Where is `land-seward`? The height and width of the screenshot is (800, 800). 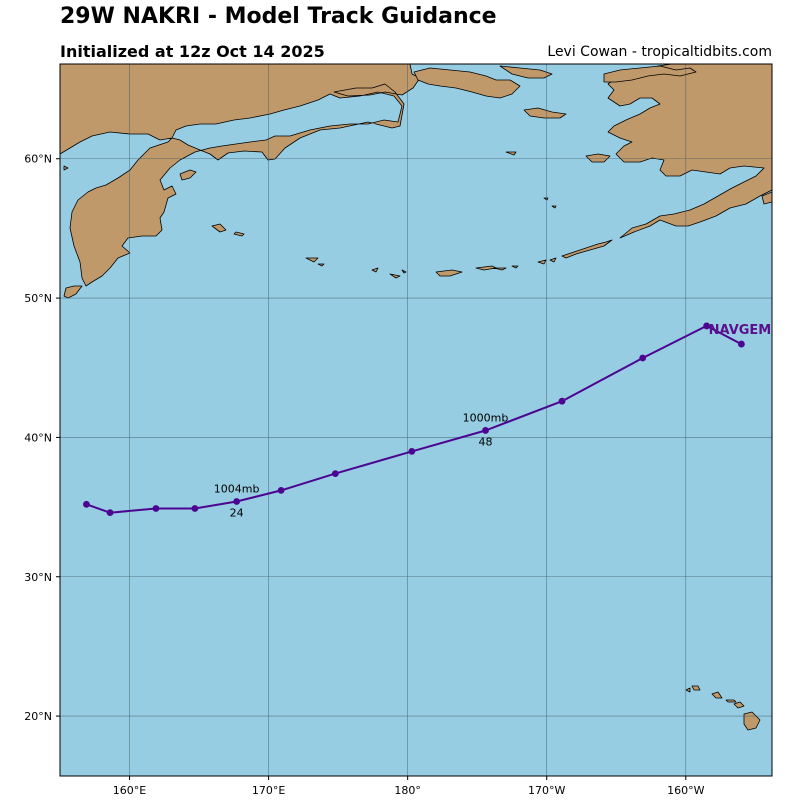
land-seward is located at coordinates (650, 74).